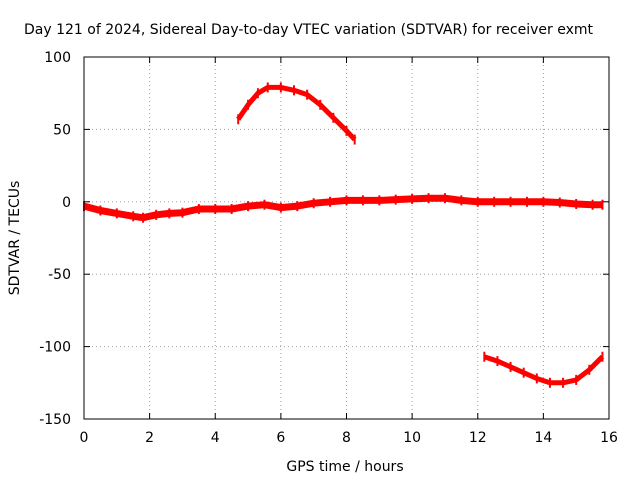 The image size is (640, 480). What do you see at coordinates (57, 58) in the screenshot?
I see `y-tick-label: 100` at bounding box center [57, 58].